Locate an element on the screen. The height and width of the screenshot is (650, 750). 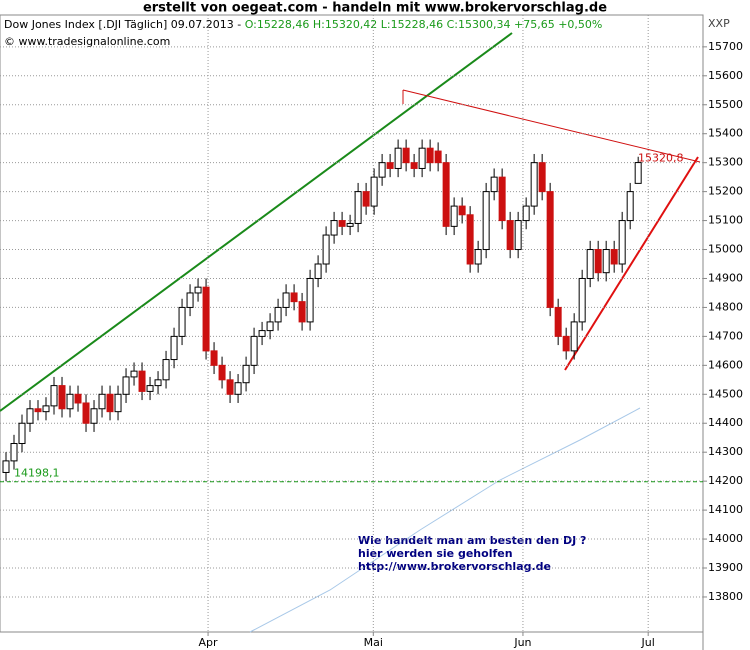
y-tick-label: 14500 is located at coordinates (725, 393).